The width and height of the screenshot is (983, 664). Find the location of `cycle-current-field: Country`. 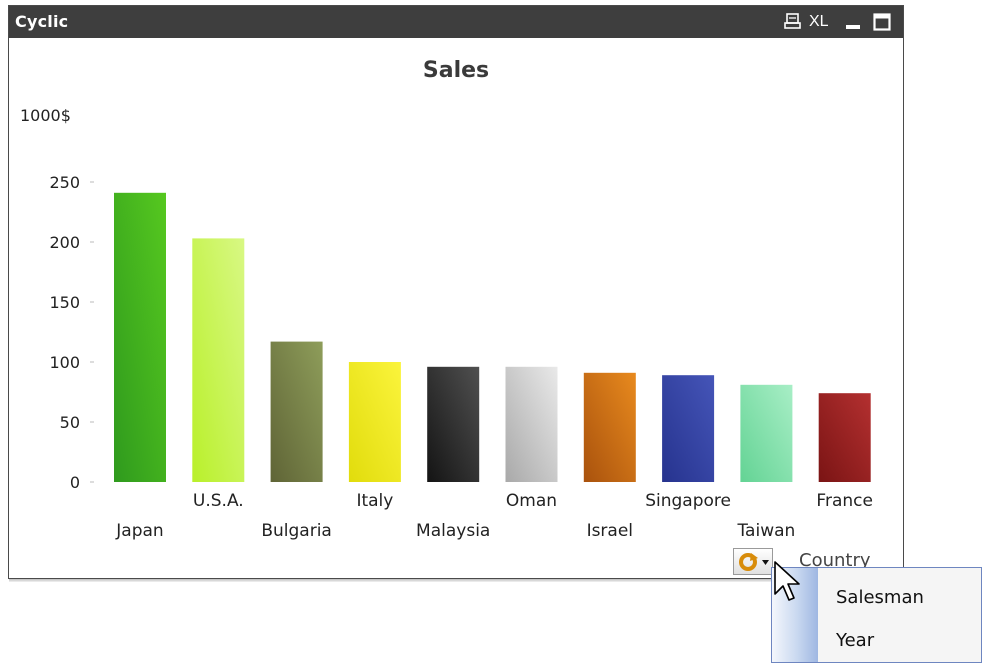

cycle-current-field: Country is located at coordinates (835, 560).